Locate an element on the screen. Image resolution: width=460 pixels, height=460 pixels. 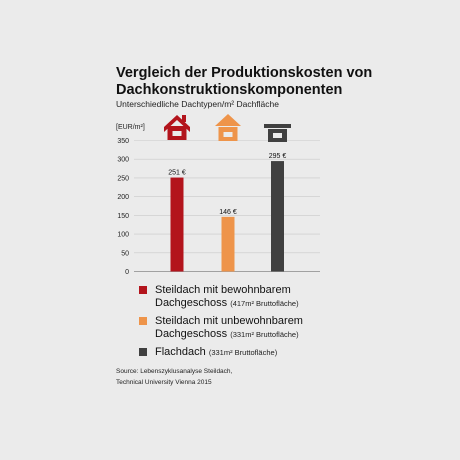
y-tick-label: 100 is located at coordinates (123, 235).